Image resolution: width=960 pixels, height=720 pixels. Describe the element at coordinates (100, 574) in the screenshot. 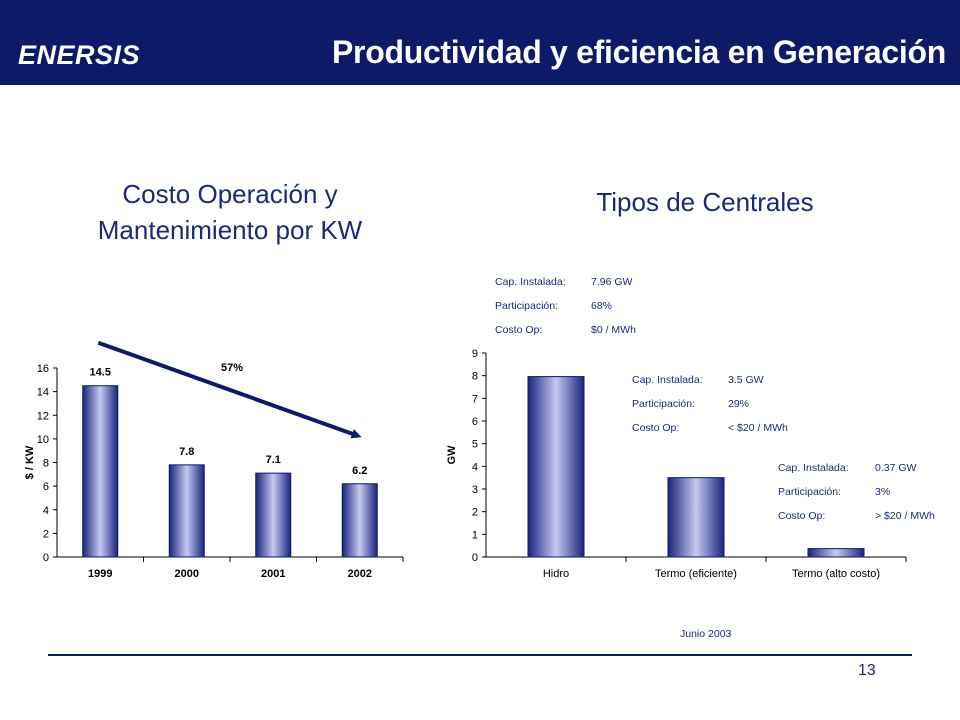

I see `x-tick-label: 1999` at that location.